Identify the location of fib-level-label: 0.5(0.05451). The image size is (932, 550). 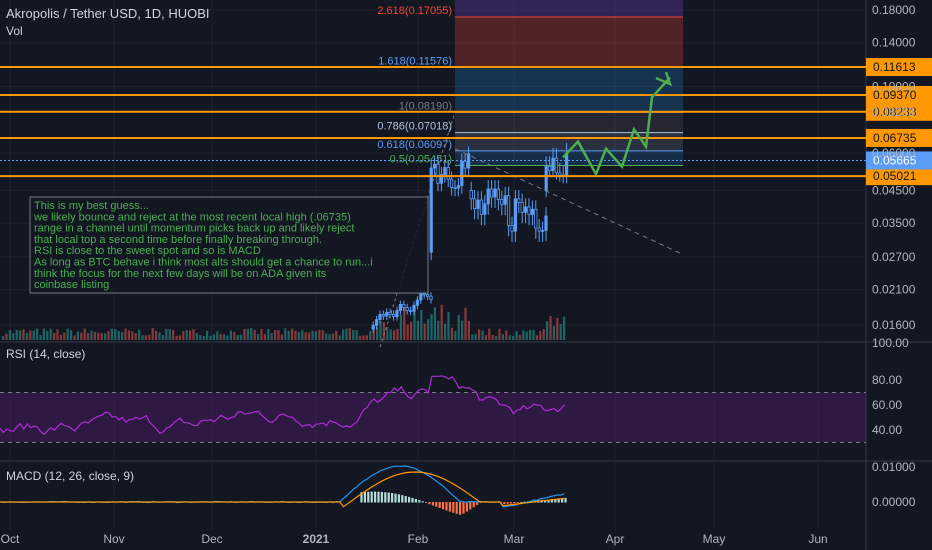
(421, 159).